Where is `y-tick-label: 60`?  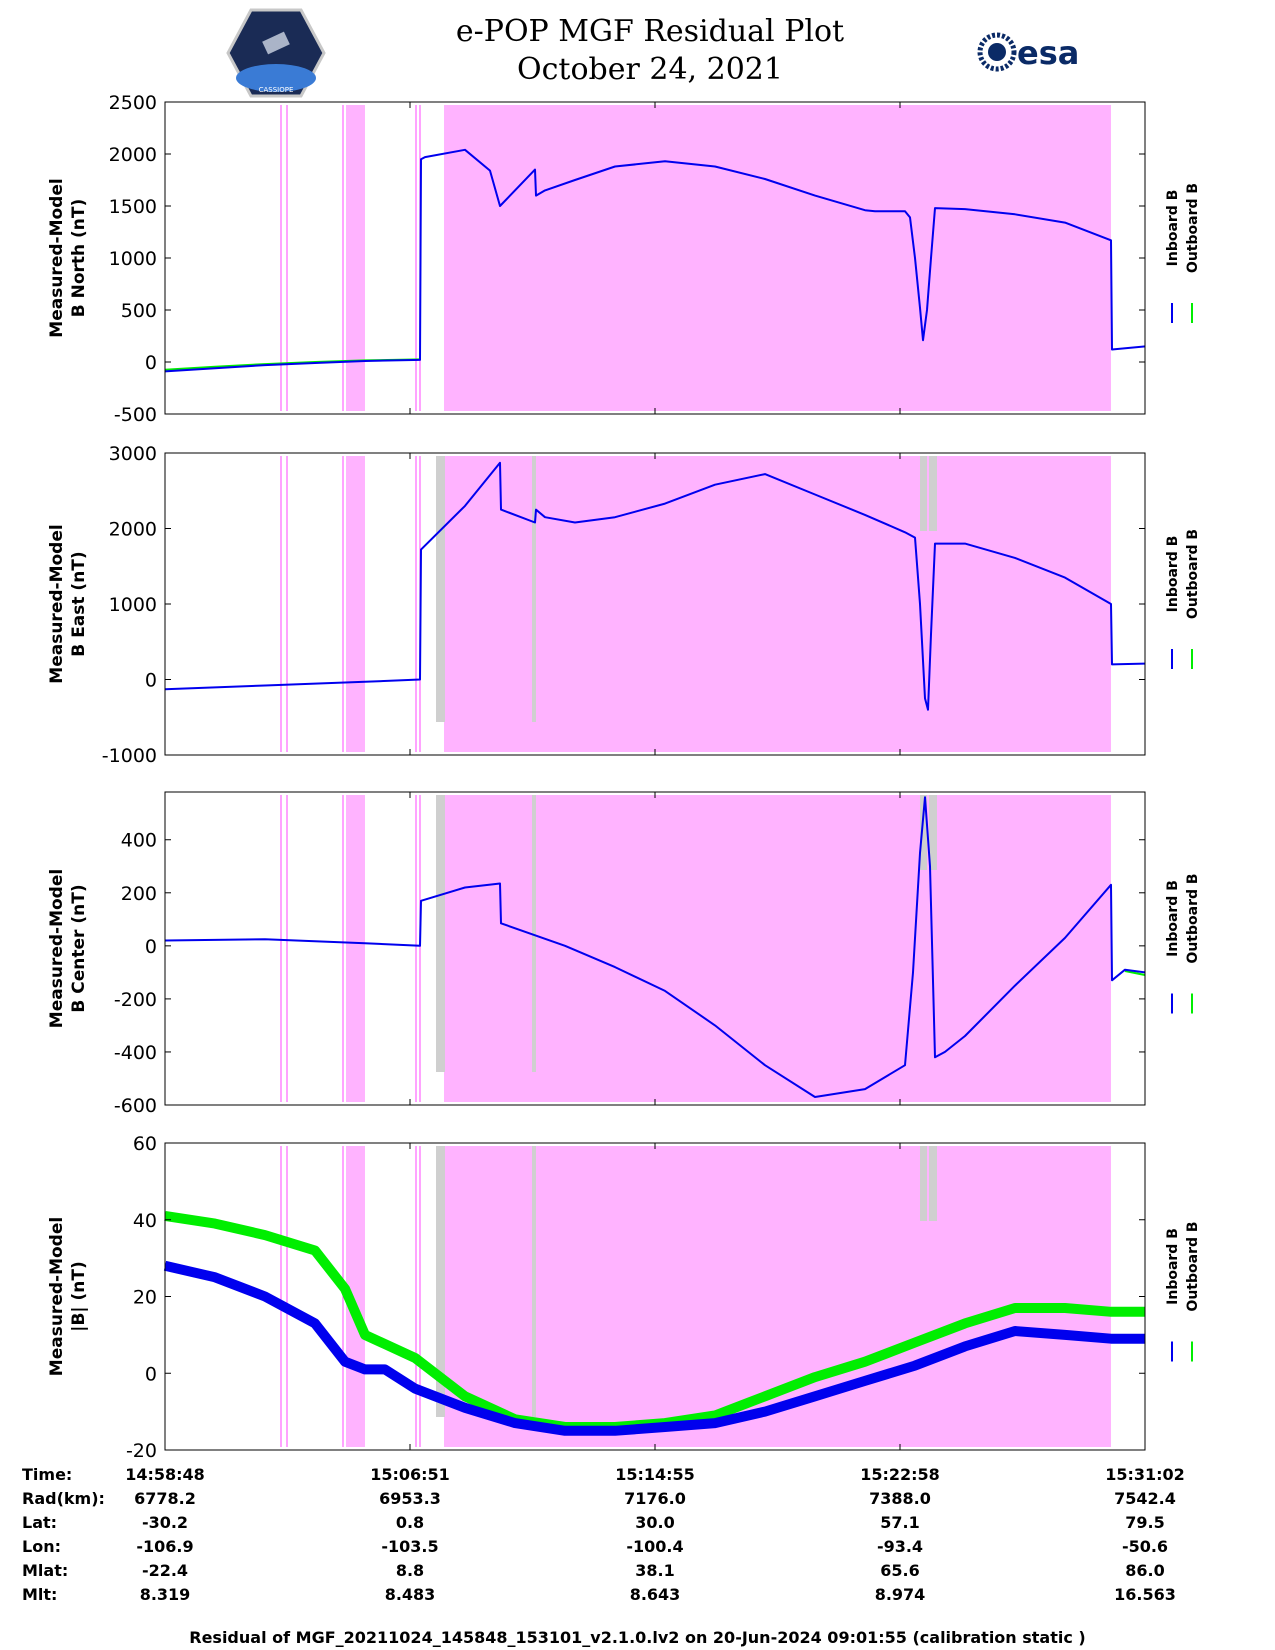
y-tick-label: 60 is located at coordinates (145, 1144).